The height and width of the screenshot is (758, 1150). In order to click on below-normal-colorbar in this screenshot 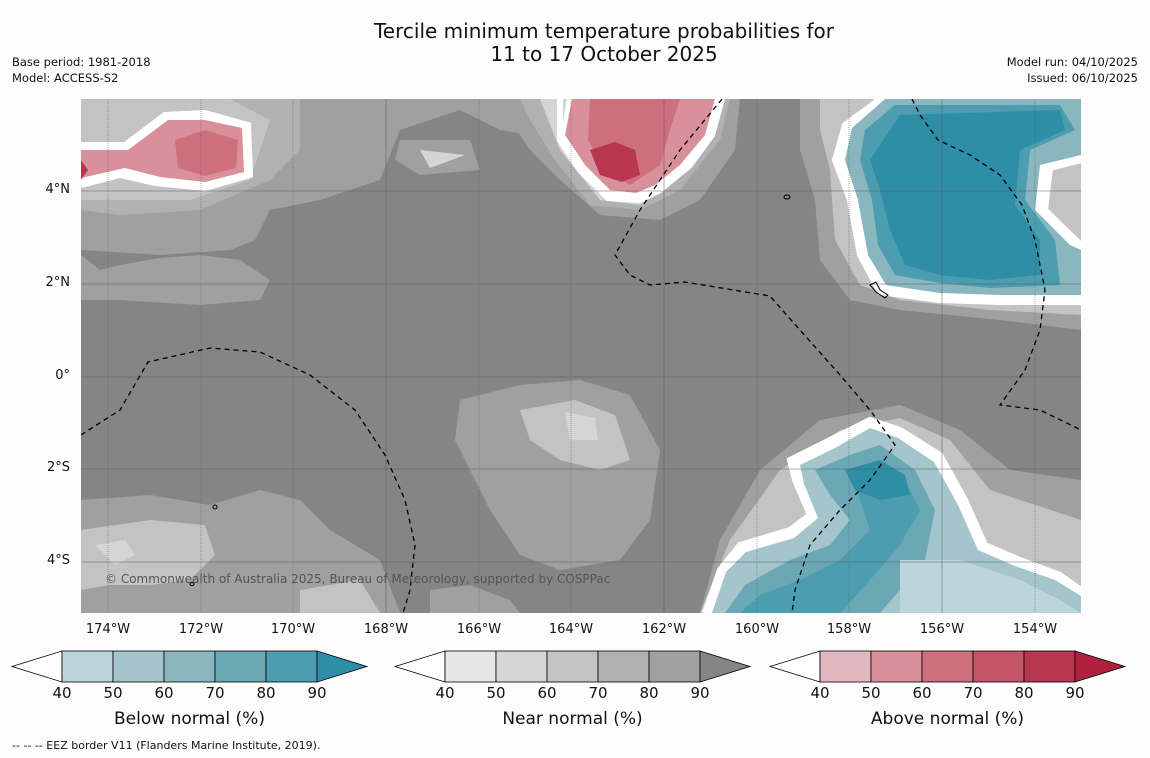, I will do `click(189, 666)`.